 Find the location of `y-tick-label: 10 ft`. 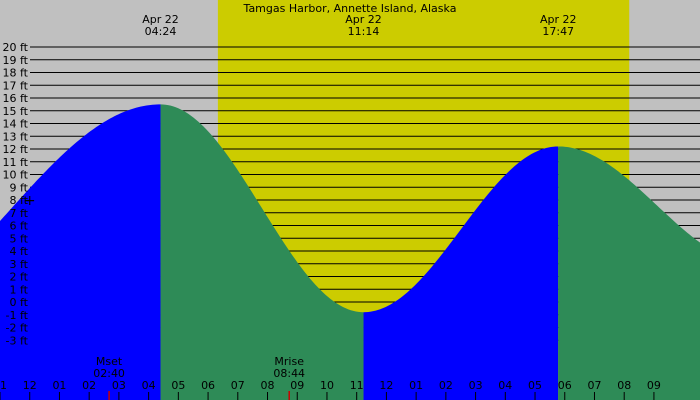

y-tick-label: 10 ft is located at coordinates (16, 175).